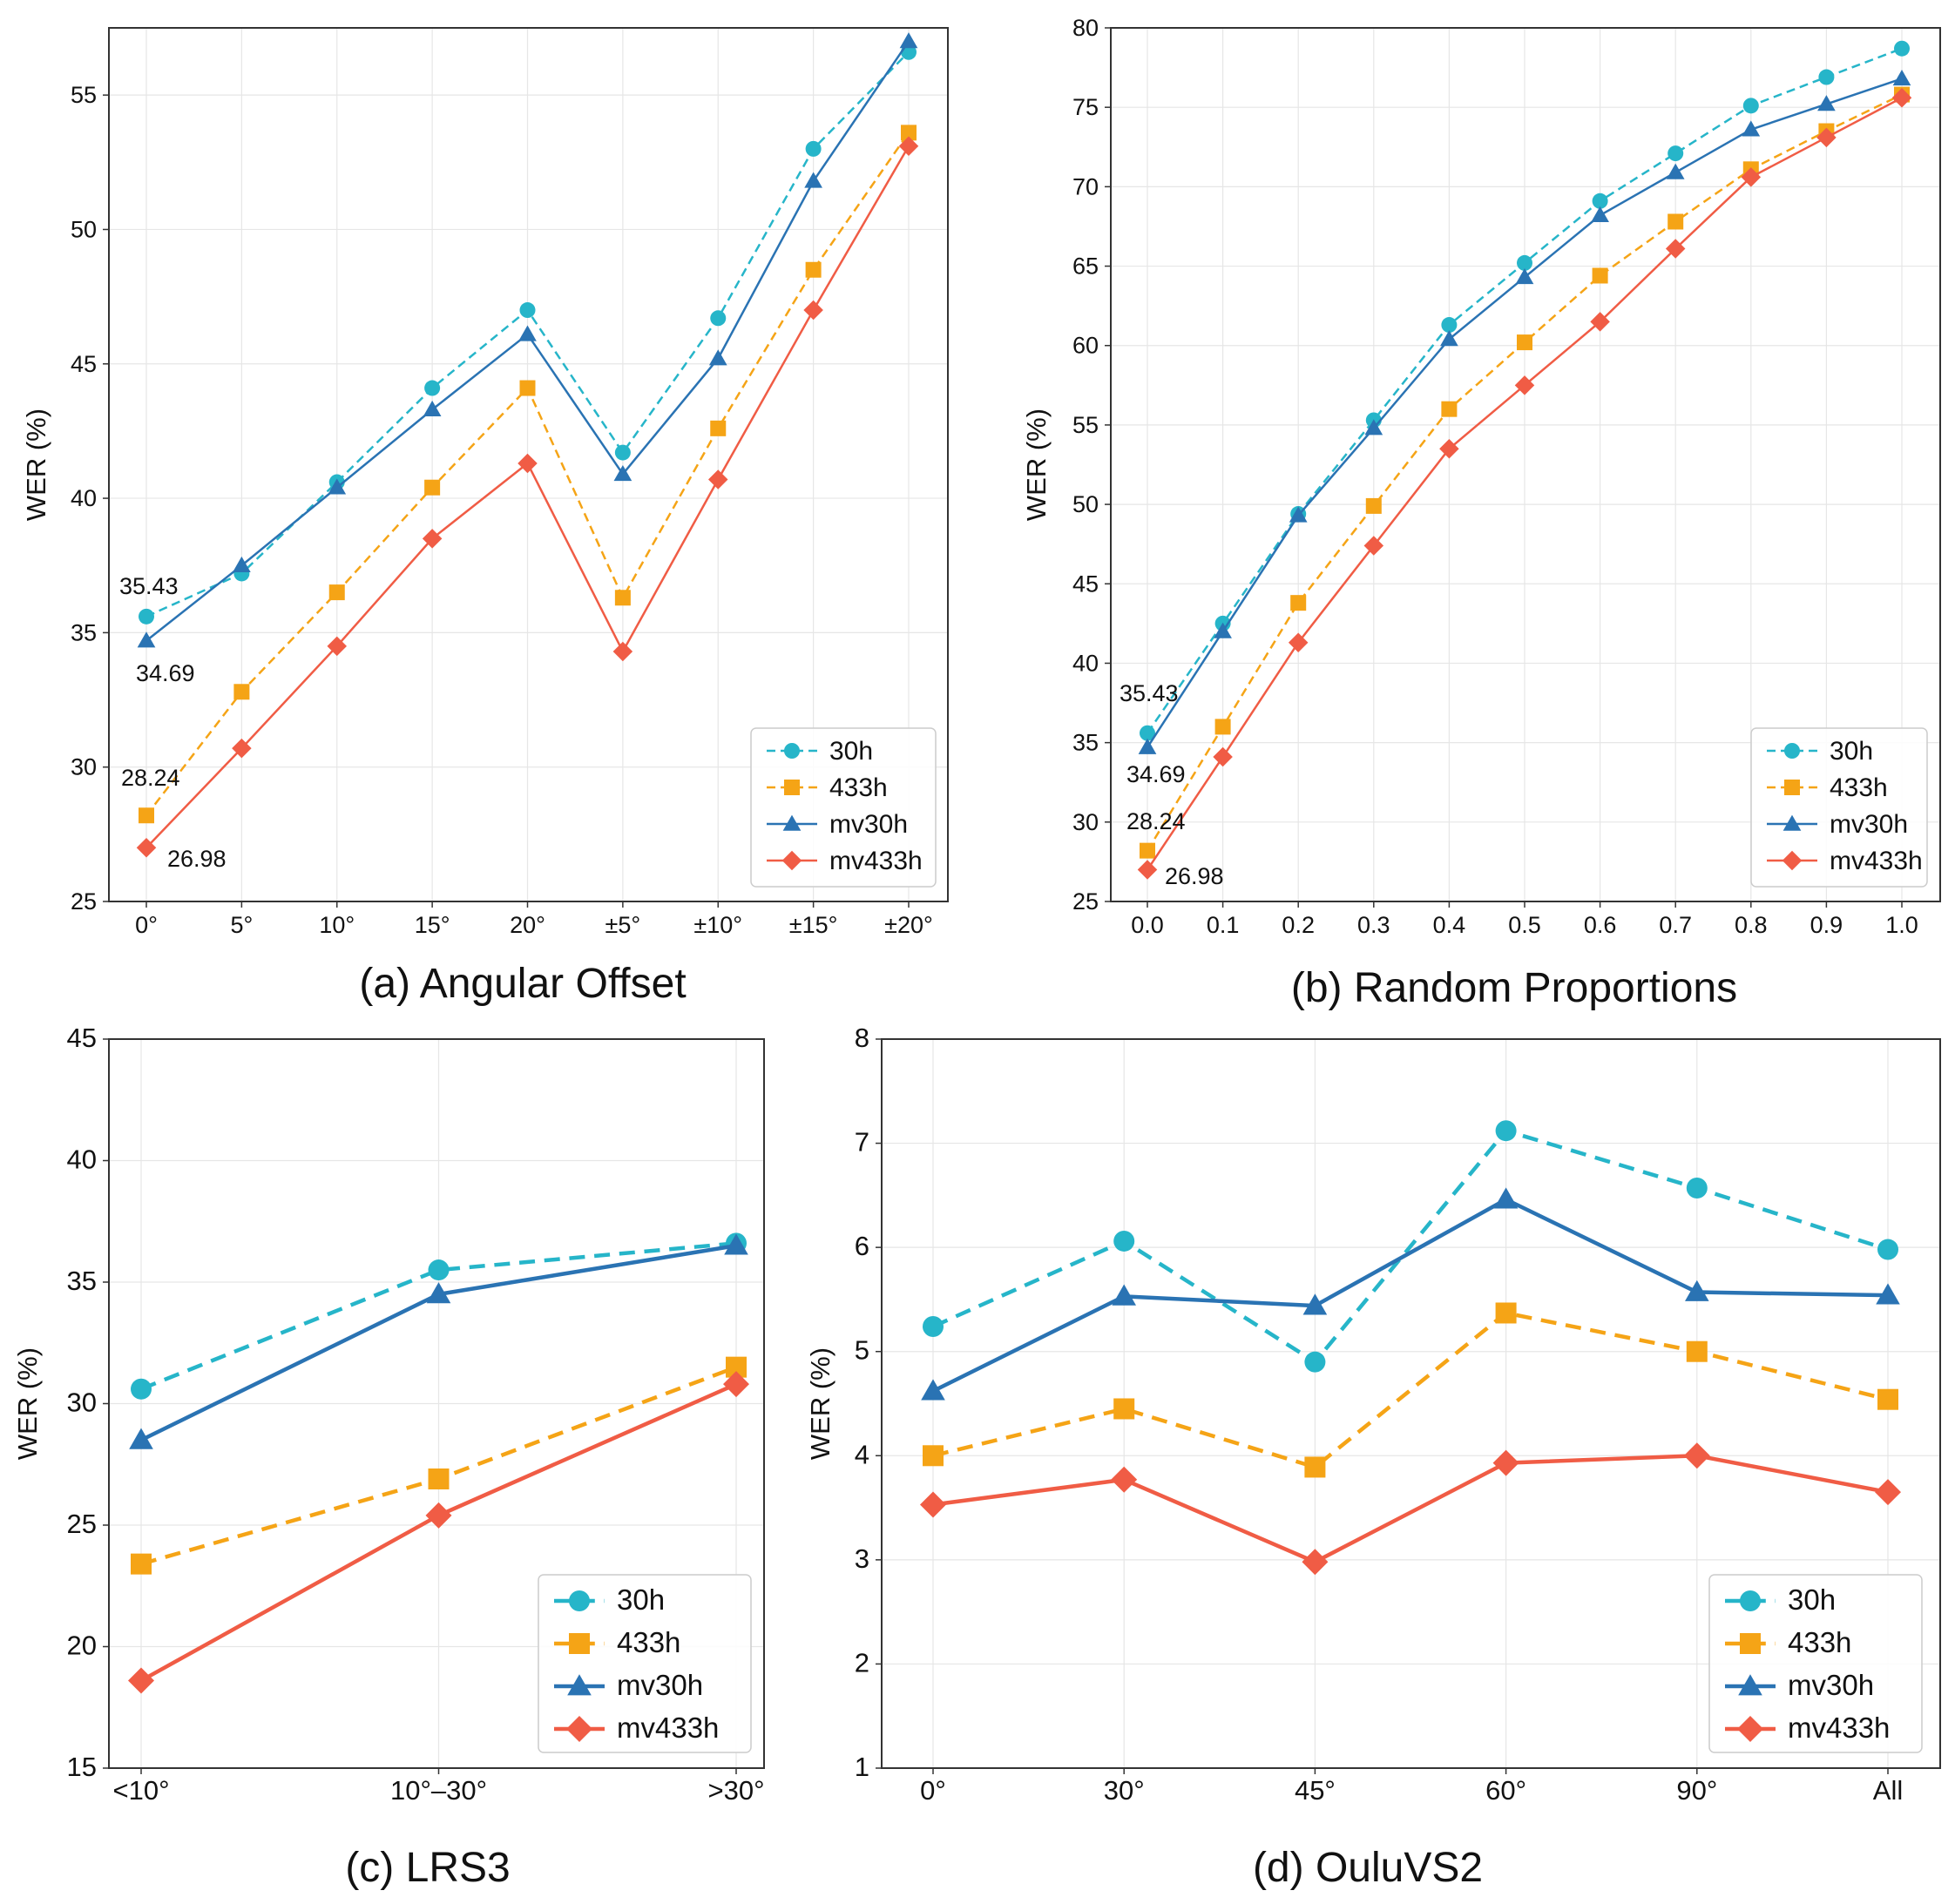 The image size is (1955, 1904). Describe the element at coordinates (862, 1558) in the screenshot. I see `y-tick-label: 3` at that location.